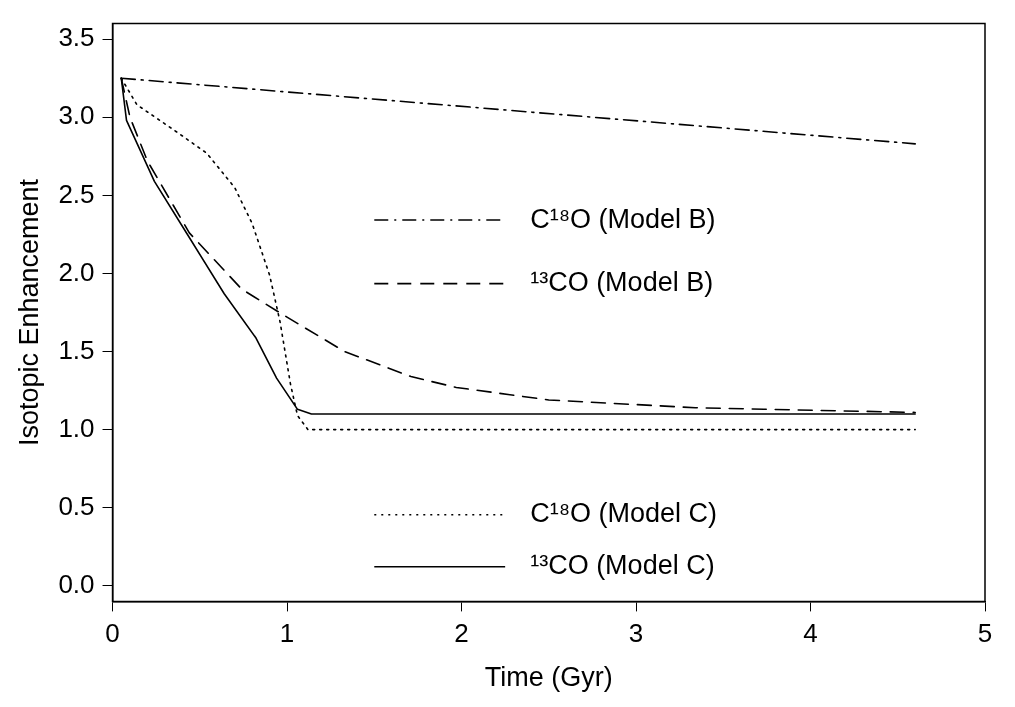 This screenshot has height=707, width=1015. What do you see at coordinates (624, 513) in the screenshot?
I see `legend-label: C¹⁸O (Model C)` at bounding box center [624, 513].